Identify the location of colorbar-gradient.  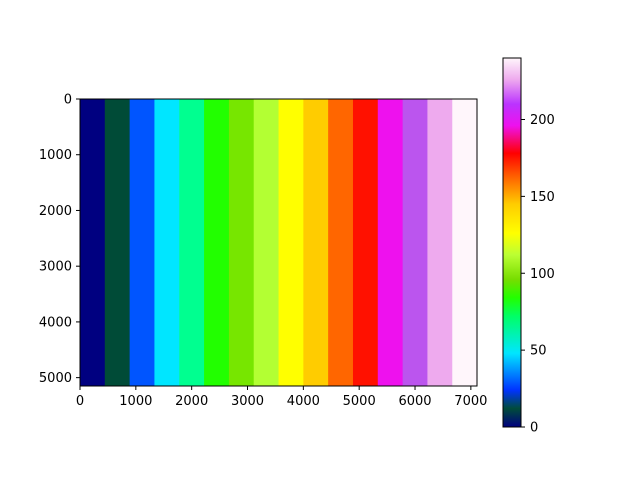
(512, 242).